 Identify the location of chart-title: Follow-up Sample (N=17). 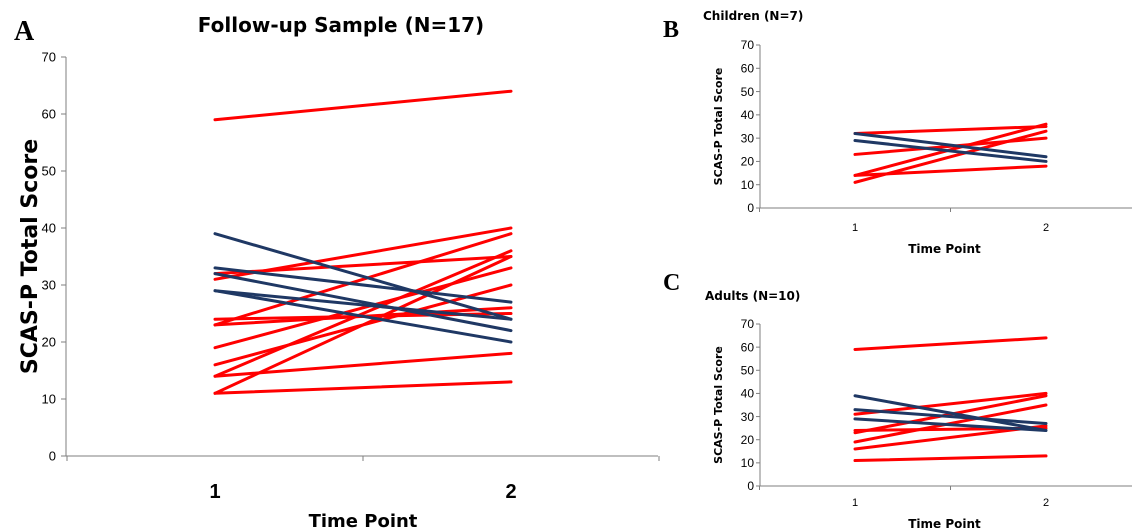
(341, 25).